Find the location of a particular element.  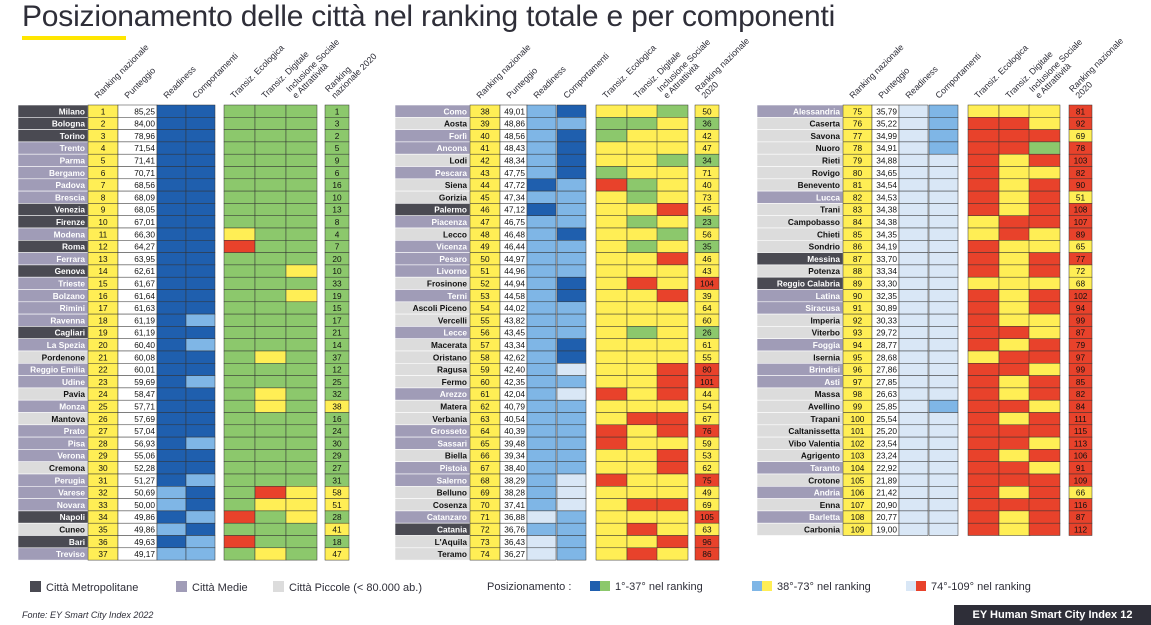

city-name: Vicenza is located at coordinates (451, 247).